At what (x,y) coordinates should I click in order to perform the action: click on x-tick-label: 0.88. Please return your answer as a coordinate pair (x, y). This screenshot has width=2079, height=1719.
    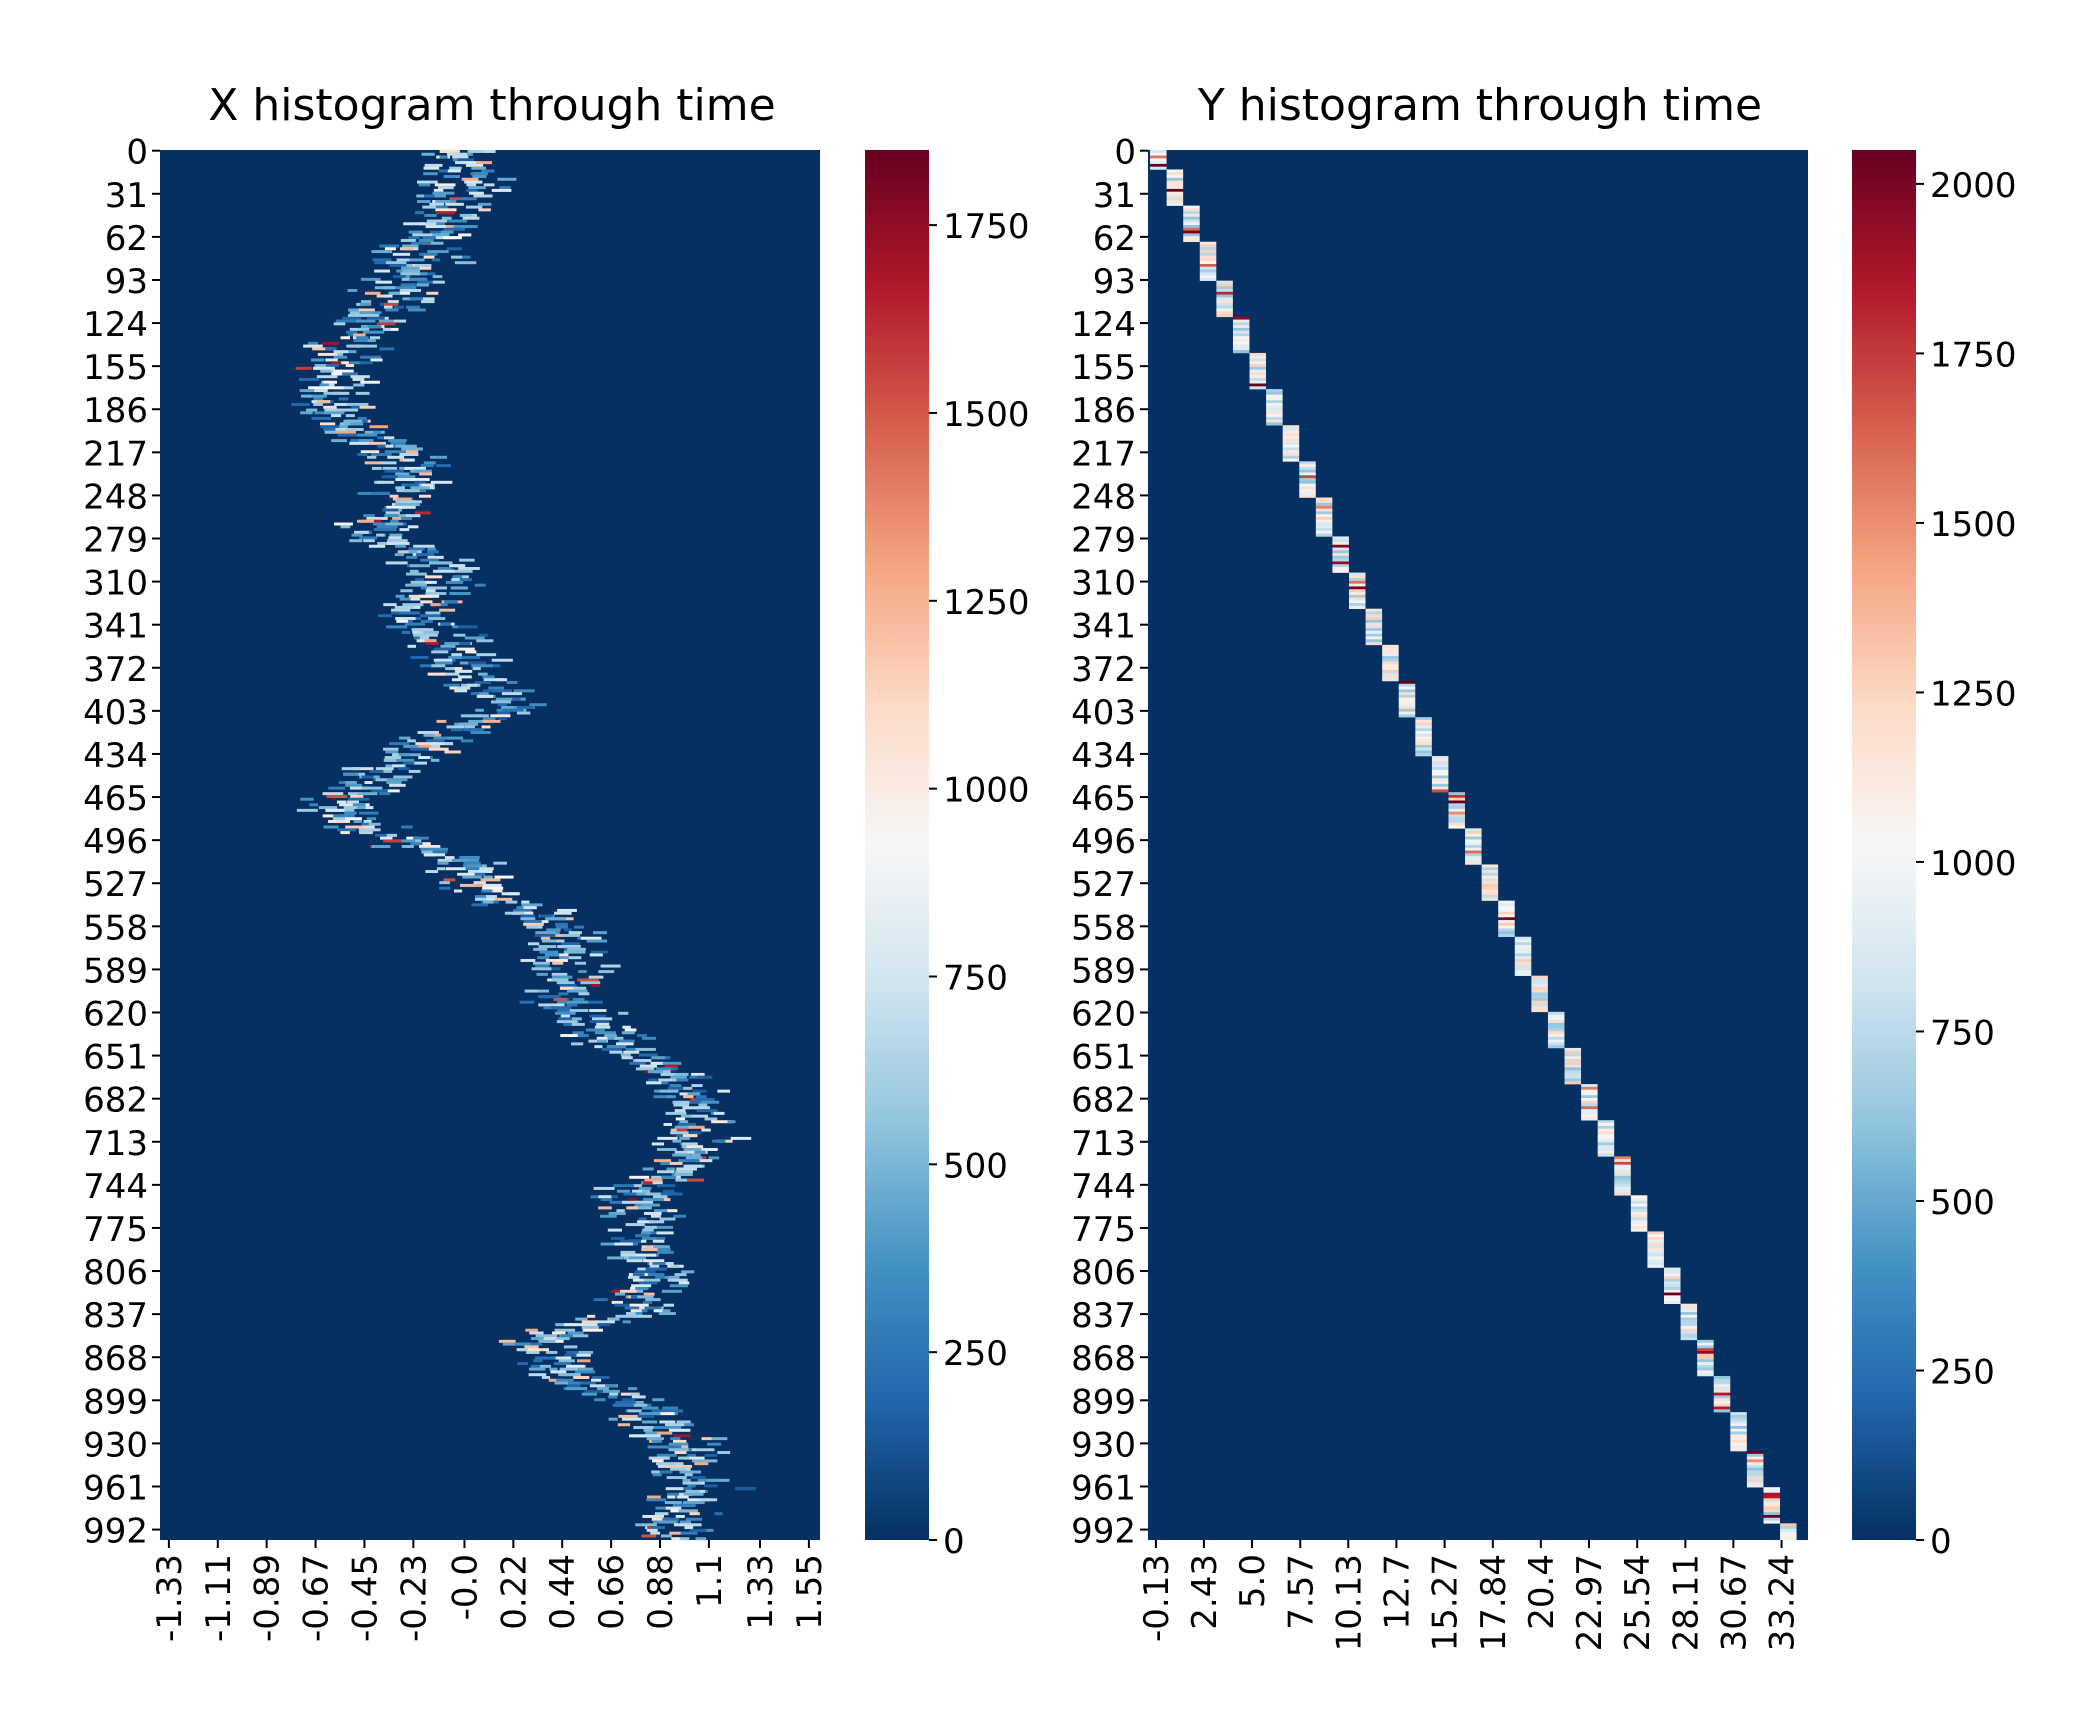
    Looking at the image, I should click on (661, 1592).